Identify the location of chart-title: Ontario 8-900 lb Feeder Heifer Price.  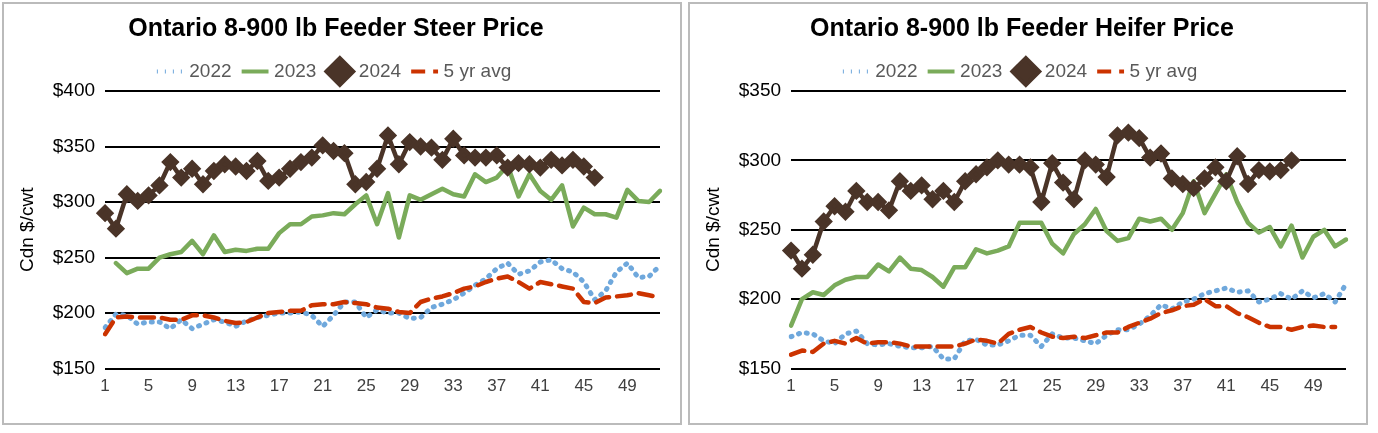
(1022, 26).